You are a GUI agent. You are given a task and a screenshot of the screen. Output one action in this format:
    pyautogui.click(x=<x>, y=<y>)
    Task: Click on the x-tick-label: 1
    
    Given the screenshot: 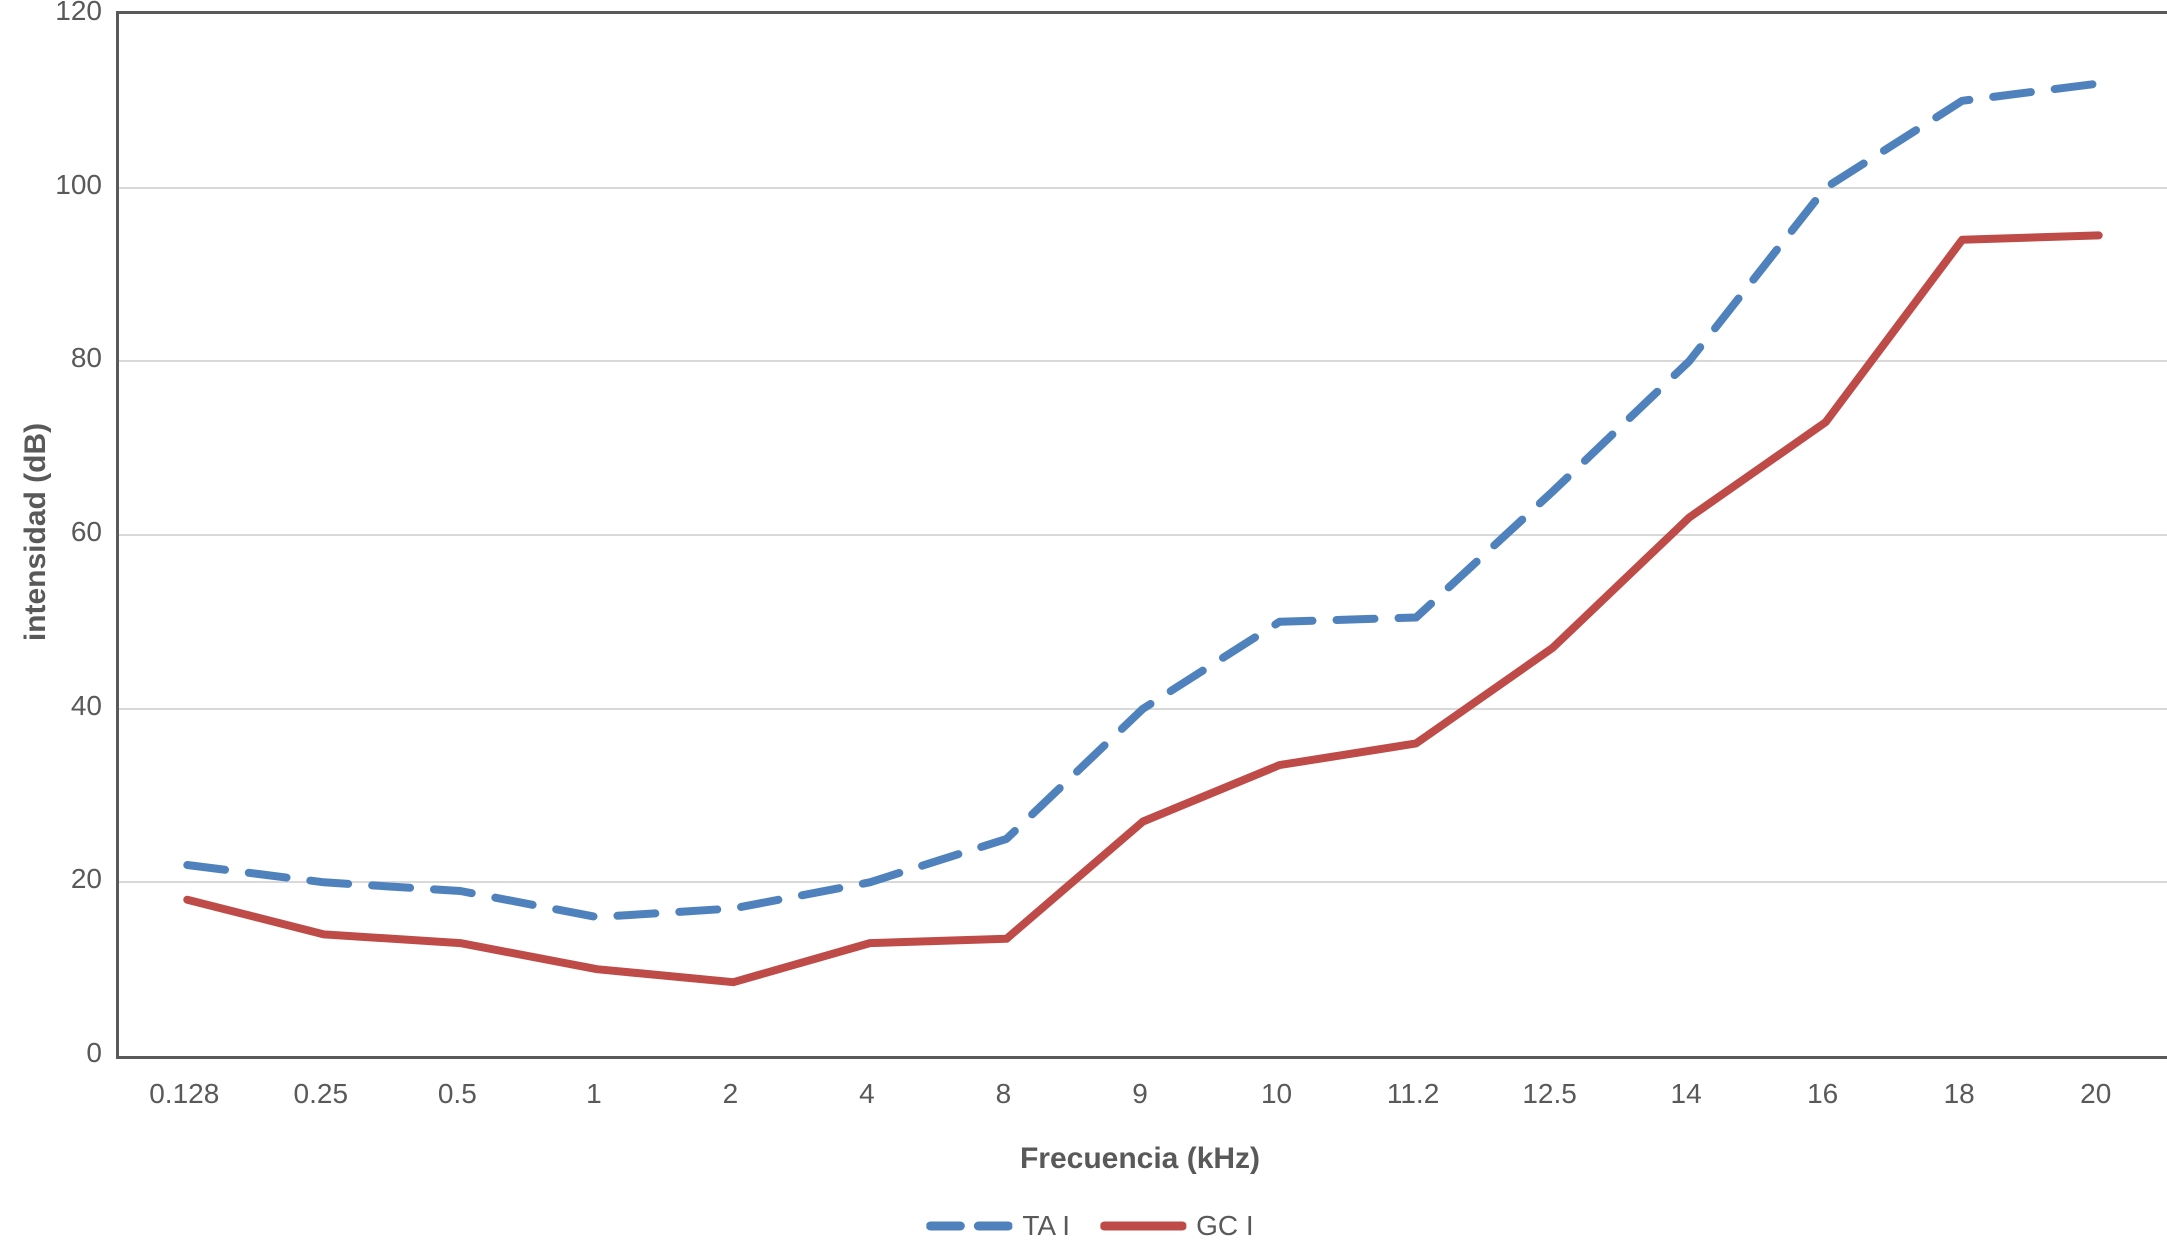 What is the action you would take?
    pyautogui.click(x=594, y=1093)
    